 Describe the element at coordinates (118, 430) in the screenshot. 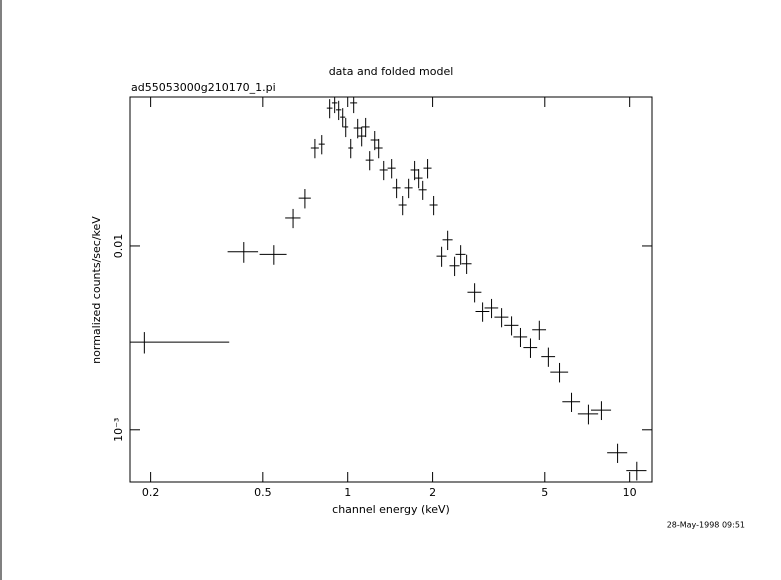

I see `y-tick-label: 10⁻³` at that location.